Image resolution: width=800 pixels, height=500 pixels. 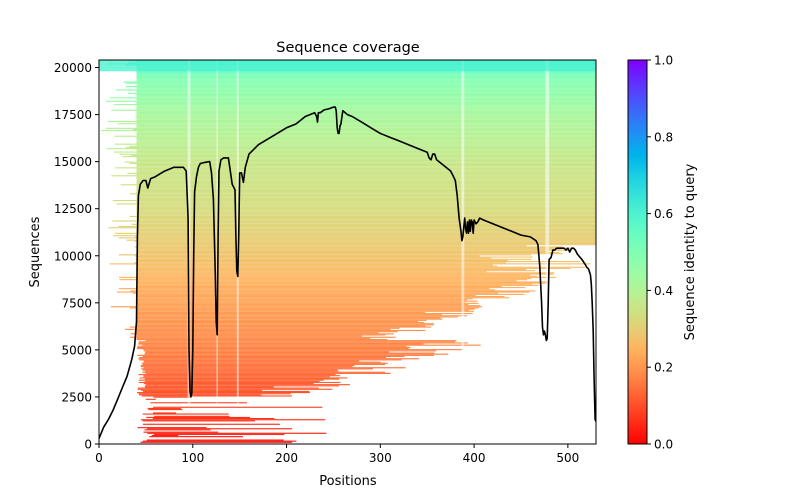 What do you see at coordinates (567, 458) in the screenshot?
I see `x-tick-label: 500` at bounding box center [567, 458].